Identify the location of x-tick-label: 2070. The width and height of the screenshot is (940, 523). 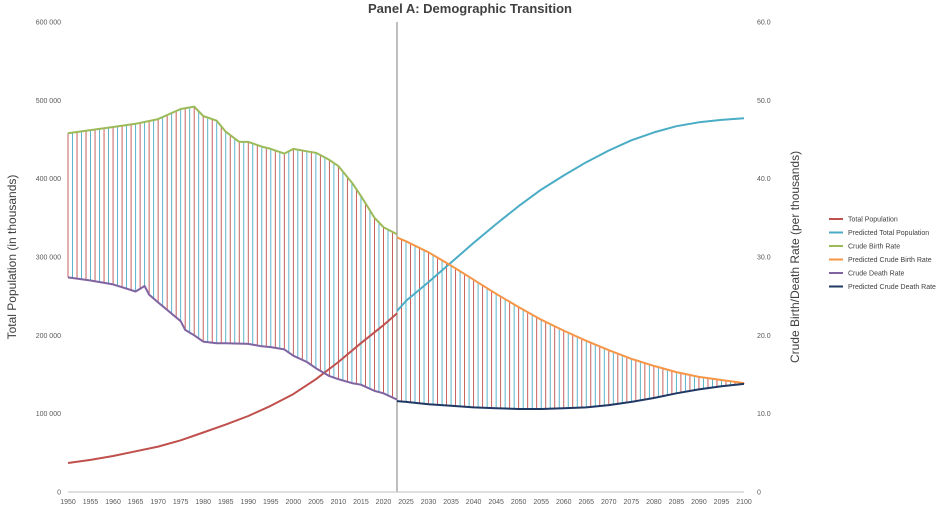
(609, 502).